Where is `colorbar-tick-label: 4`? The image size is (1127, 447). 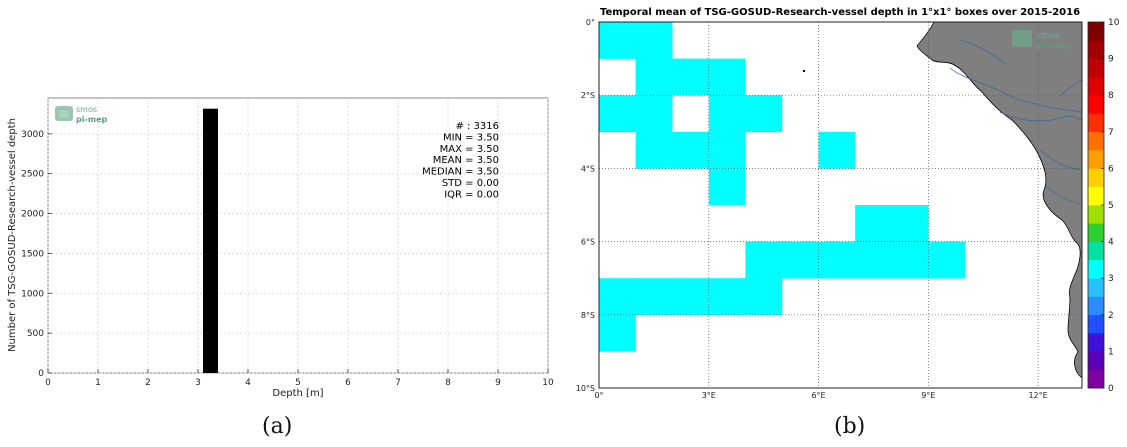
colorbar-tick-label: 4 is located at coordinates (1111, 243).